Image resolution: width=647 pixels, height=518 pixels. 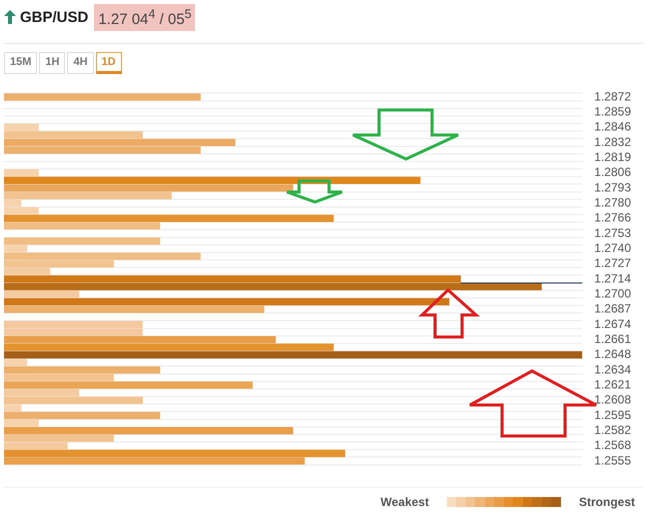 I want to click on y-tick-label: 1.2555, so click(x=613, y=460).